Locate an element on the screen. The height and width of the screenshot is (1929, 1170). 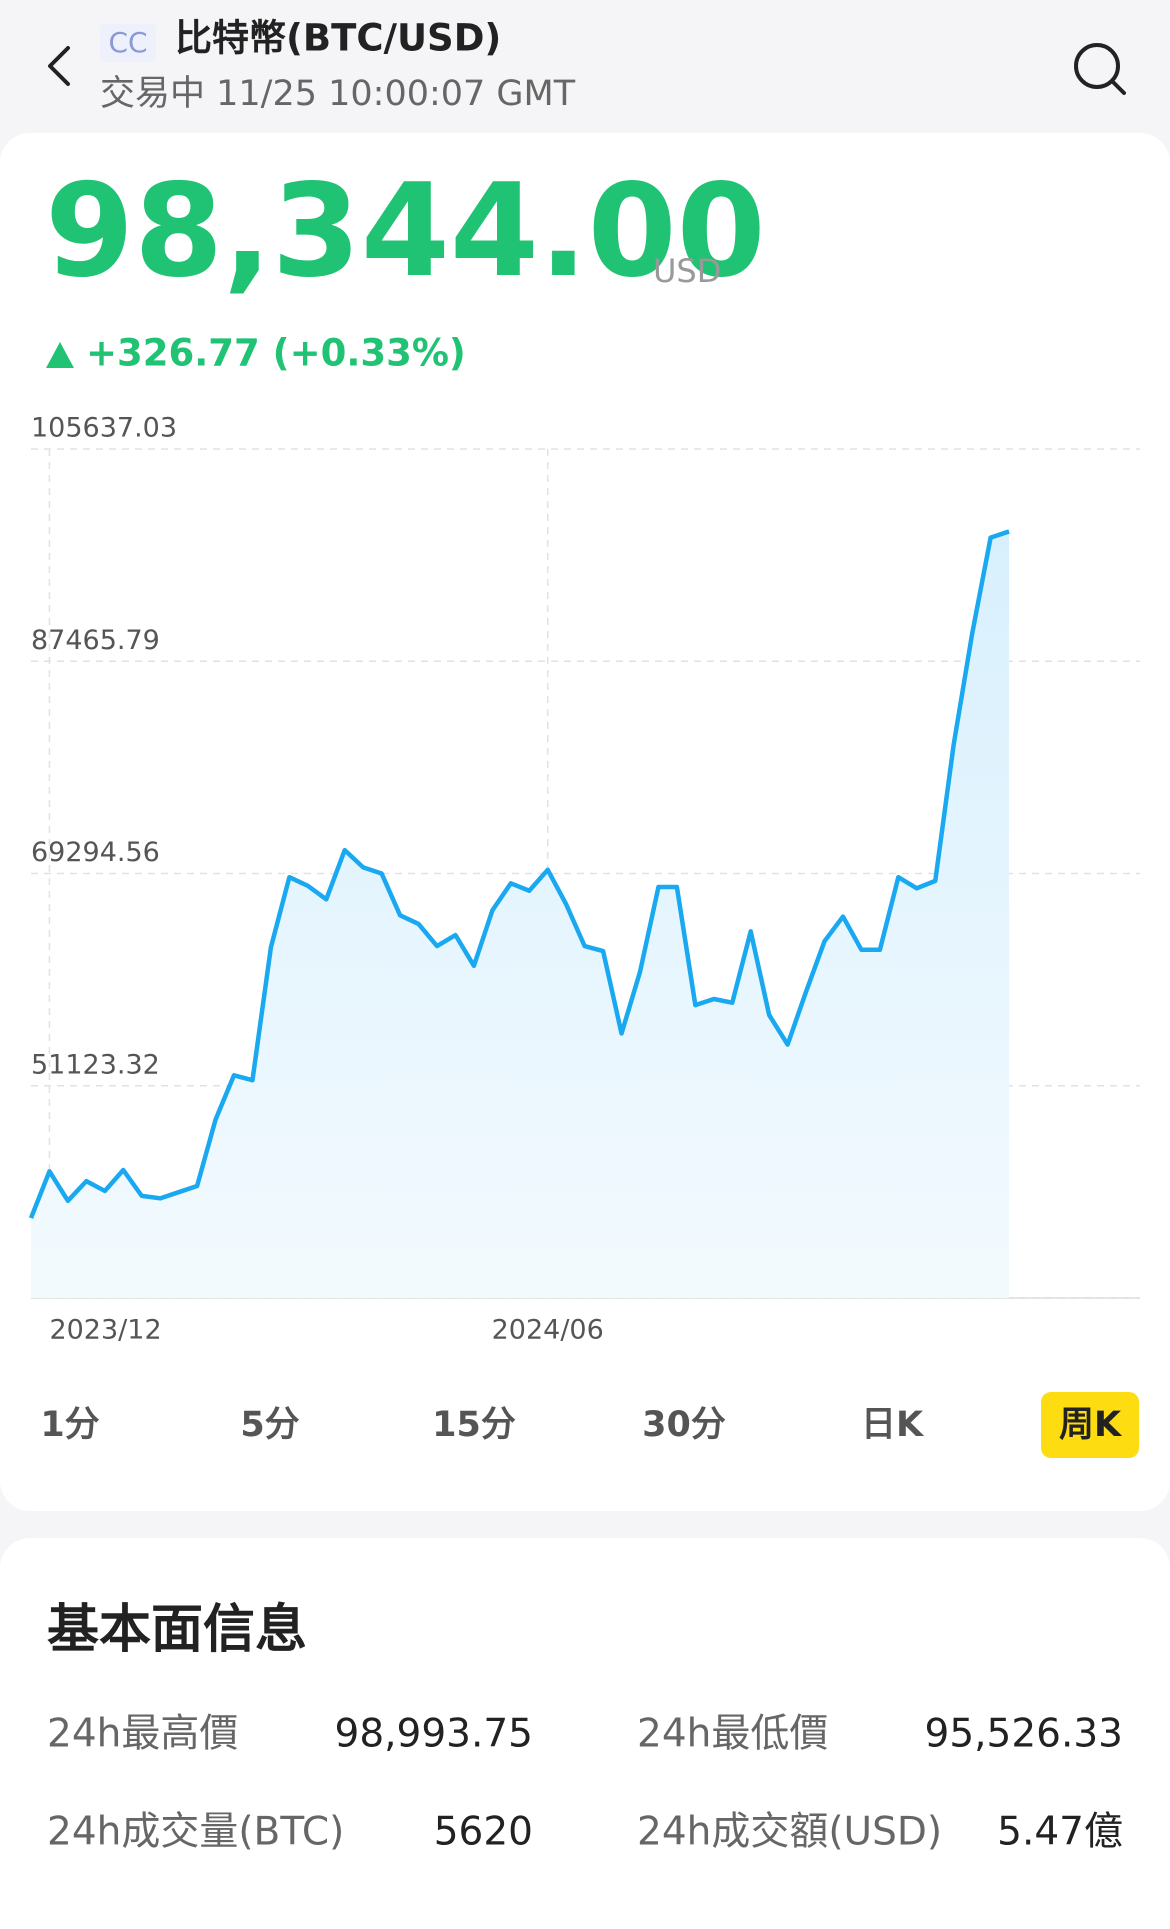
period-tab: 周K is located at coordinates (1090, 1425).